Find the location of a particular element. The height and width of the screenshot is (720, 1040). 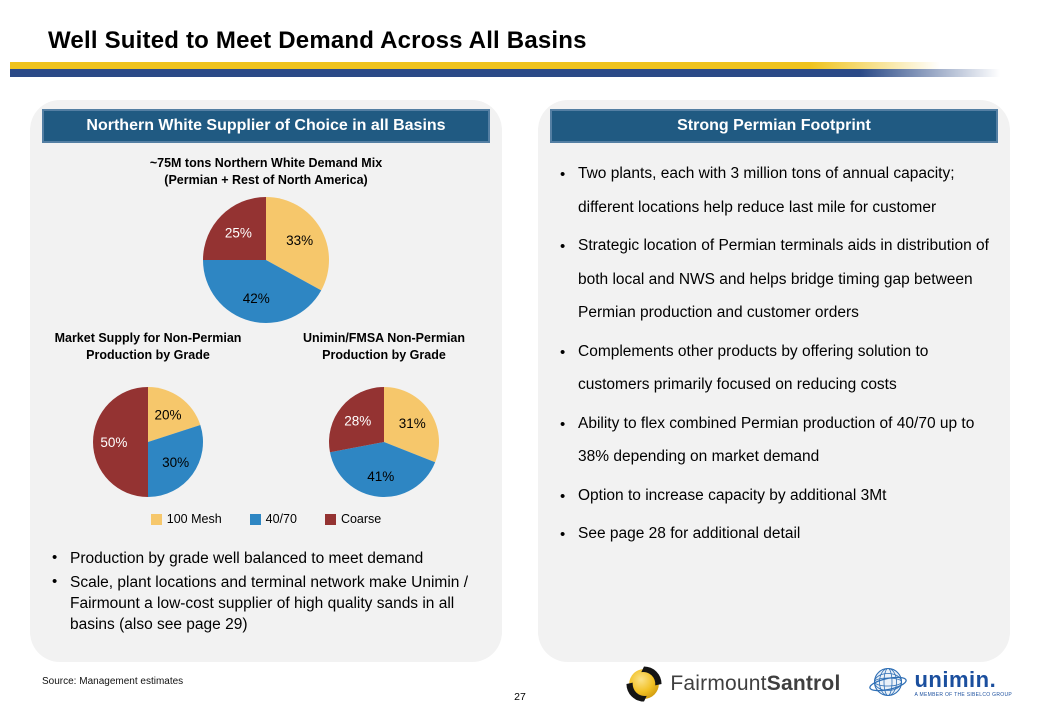

pie-chart-market-supply: 20% 30% 50% is located at coordinates (148, 442).